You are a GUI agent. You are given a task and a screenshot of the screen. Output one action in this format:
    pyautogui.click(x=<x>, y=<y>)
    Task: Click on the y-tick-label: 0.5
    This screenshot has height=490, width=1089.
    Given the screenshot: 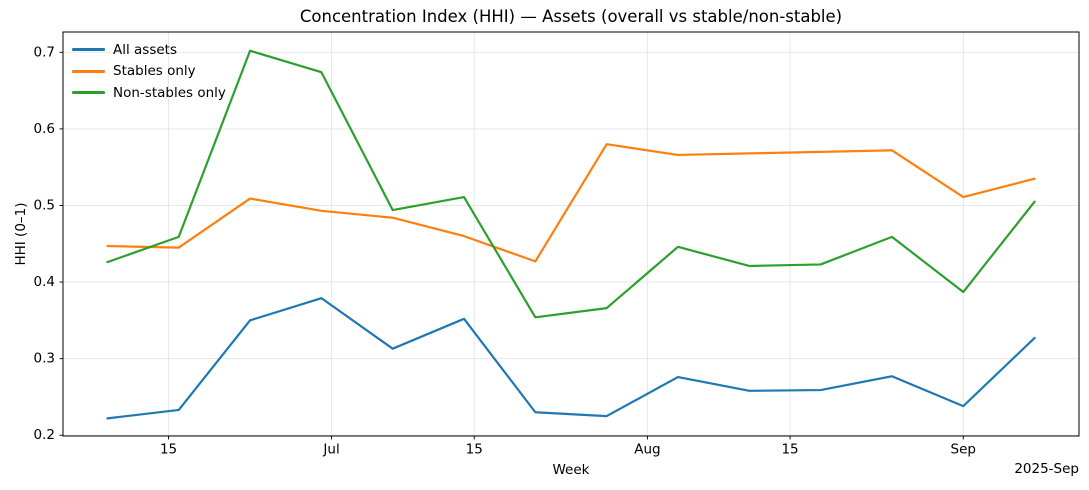 What is the action you would take?
    pyautogui.click(x=44, y=205)
    